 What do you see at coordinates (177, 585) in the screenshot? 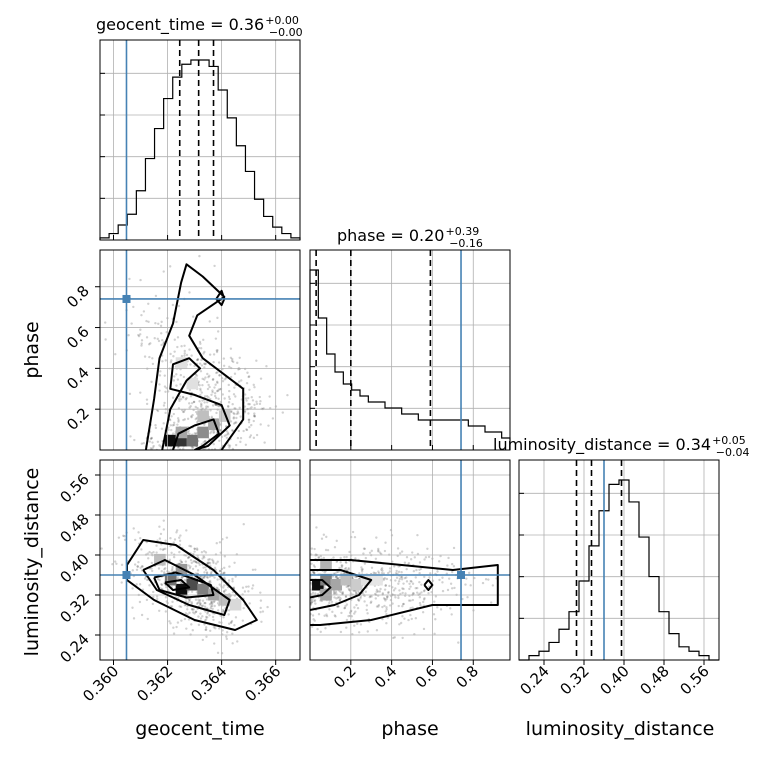
I see `contour-line` at bounding box center [177, 585].